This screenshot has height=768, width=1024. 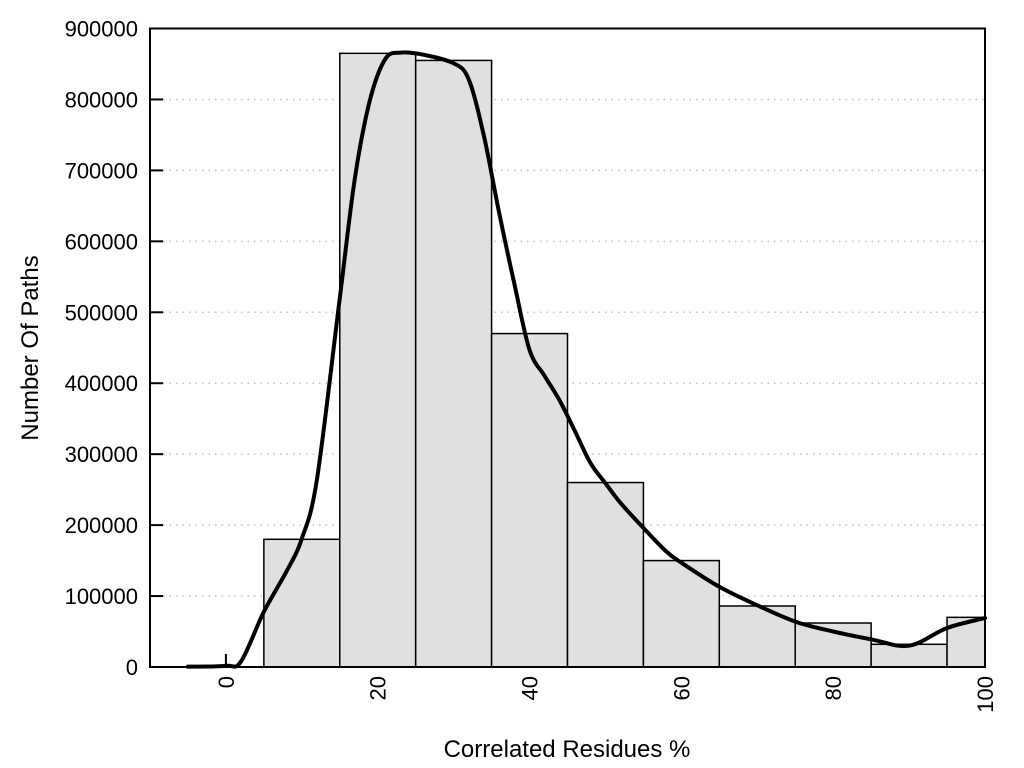 I want to click on x-tick-label: 40, so click(x=530, y=688).